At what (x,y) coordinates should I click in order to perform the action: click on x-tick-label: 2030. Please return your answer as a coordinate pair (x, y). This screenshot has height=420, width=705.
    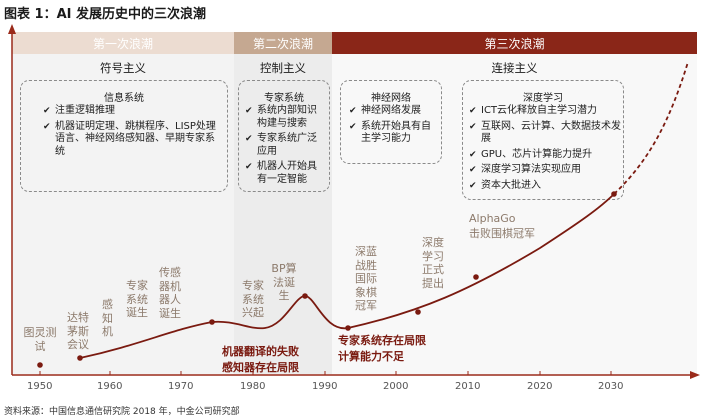
    Looking at the image, I should click on (611, 386).